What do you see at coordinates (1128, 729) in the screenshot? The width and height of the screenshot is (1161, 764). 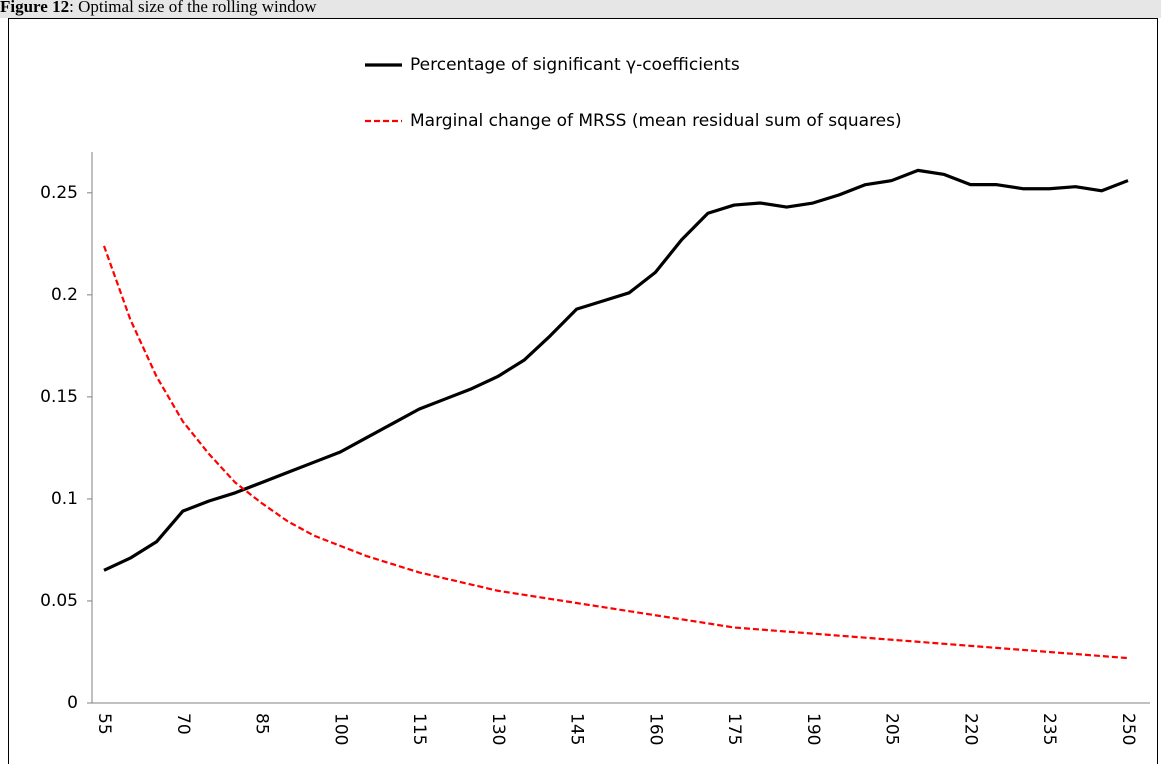 I see `x-tick-label: 250` at bounding box center [1128, 729].